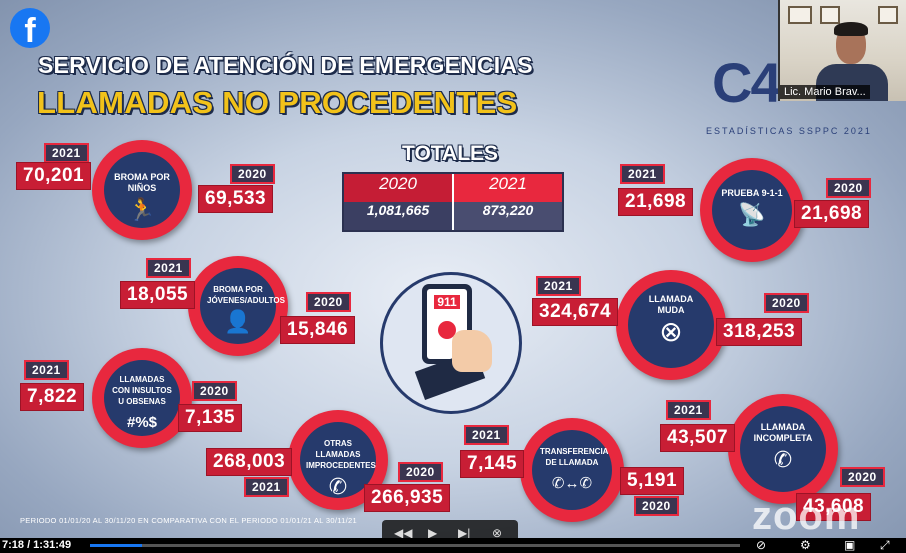  What do you see at coordinates (752, 214) in the screenshot?
I see `antenna-icon: 📡` at bounding box center [752, 214].